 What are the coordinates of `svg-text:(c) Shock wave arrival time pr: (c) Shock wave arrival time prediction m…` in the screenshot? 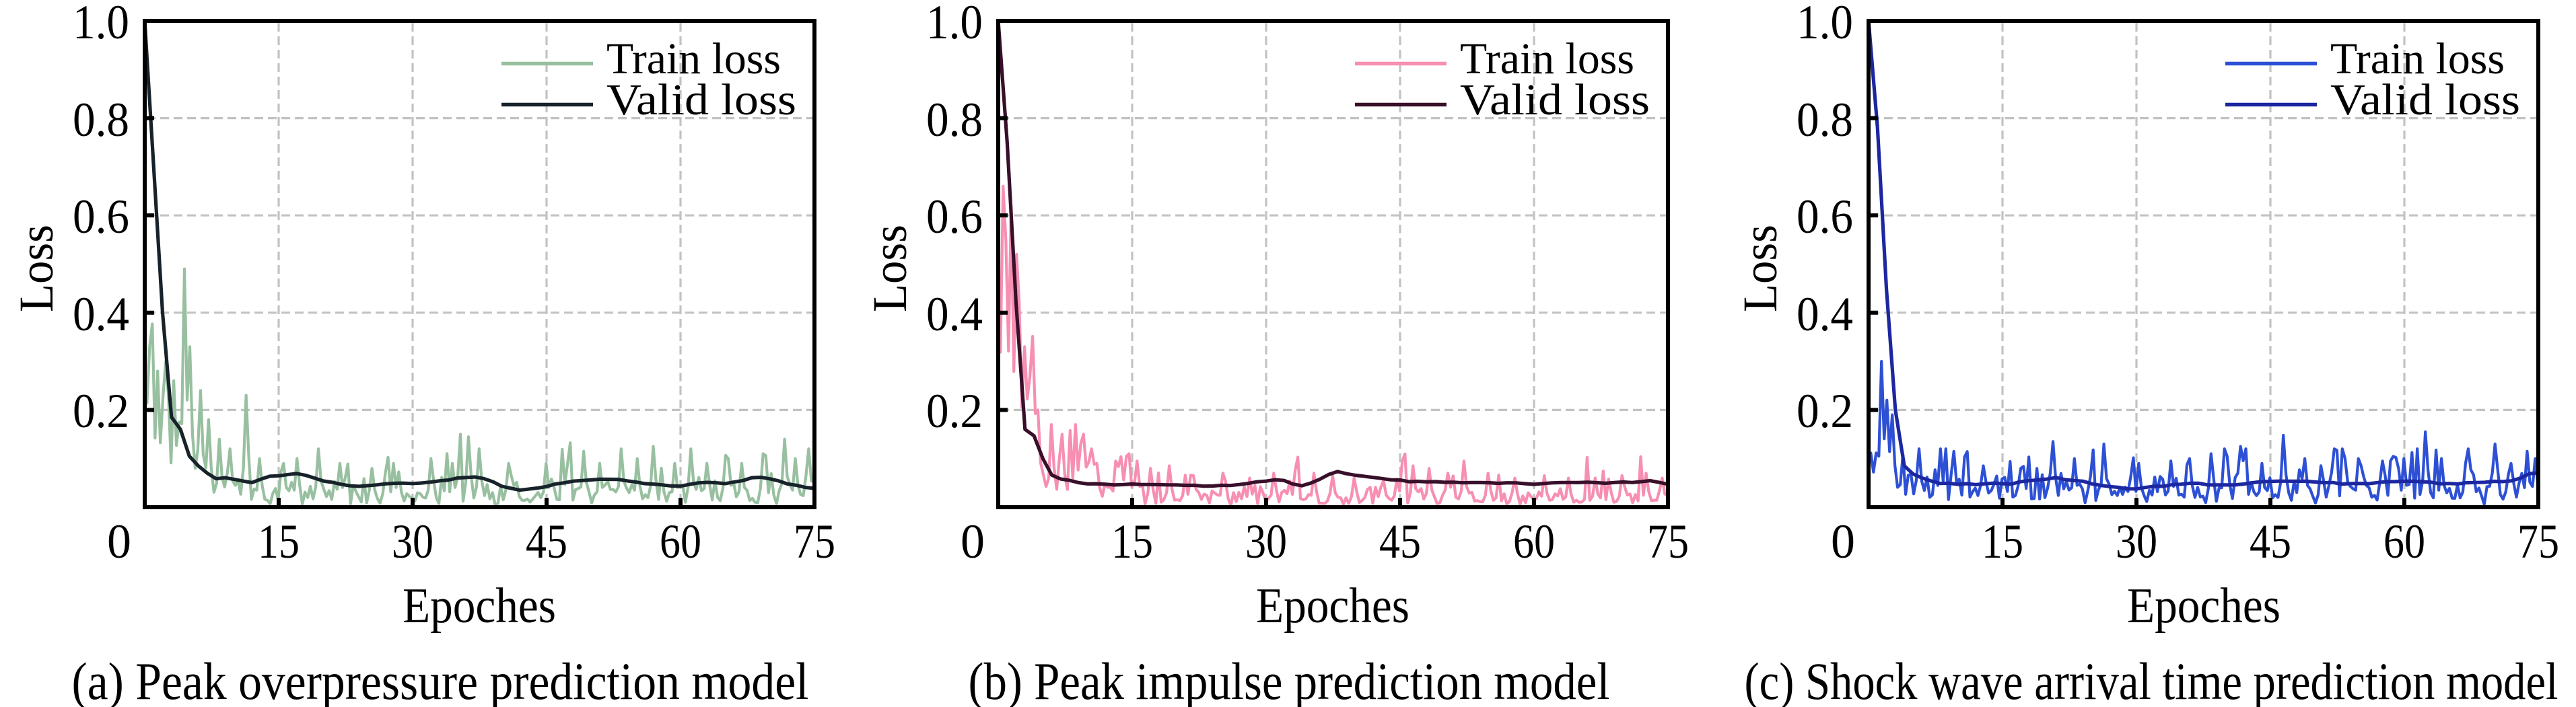 It's located at (2151, 679).